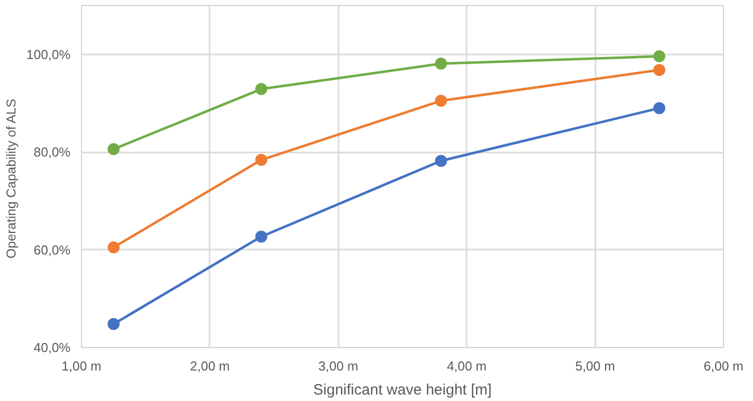  Describe the element at coordinates (52, 250) in the screenshot. I see `y-tick-label: 60,0%` at that location.